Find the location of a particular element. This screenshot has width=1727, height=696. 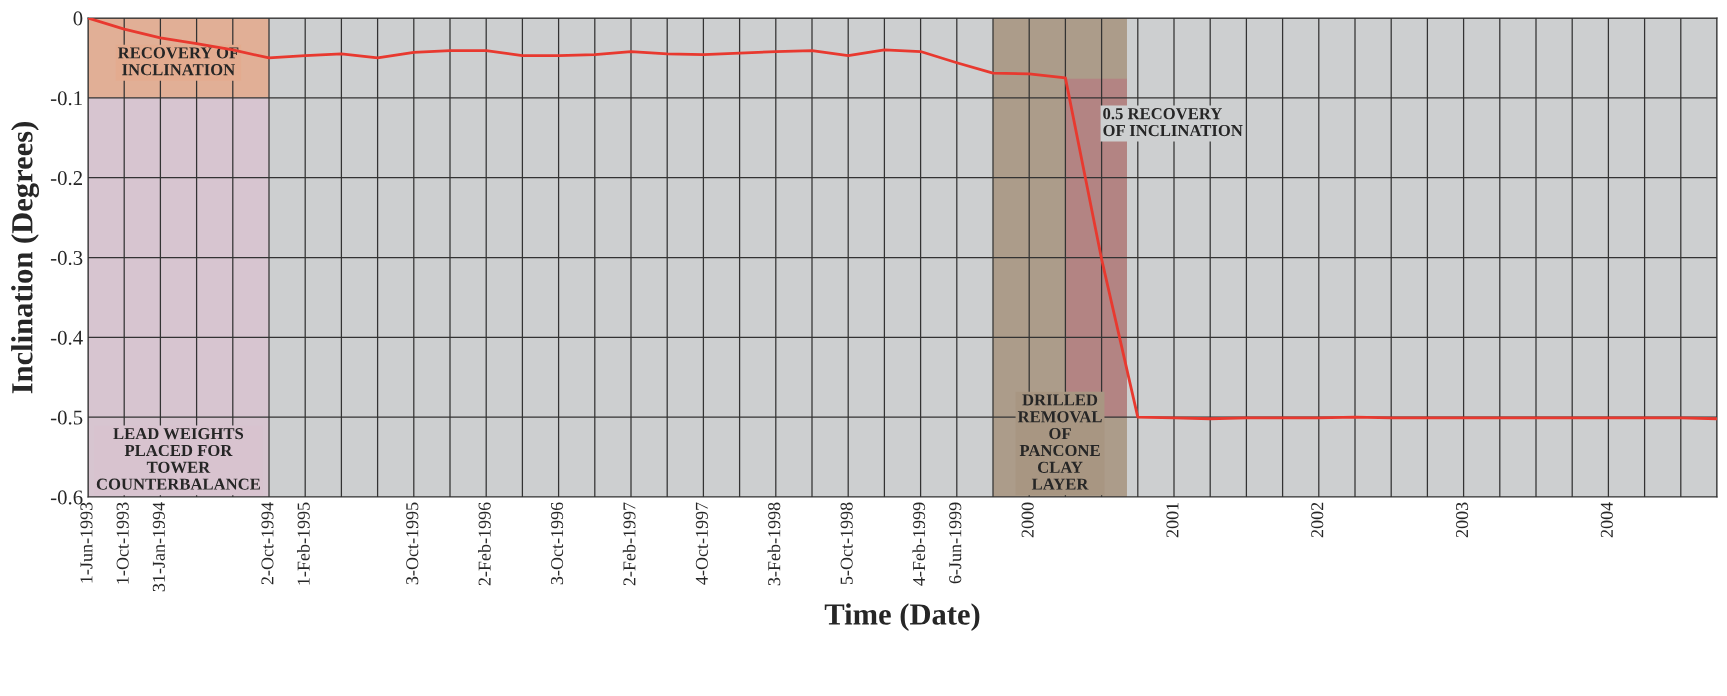

x-tick-label: 1-Feb-1995 is located at coordinates (303, 543).